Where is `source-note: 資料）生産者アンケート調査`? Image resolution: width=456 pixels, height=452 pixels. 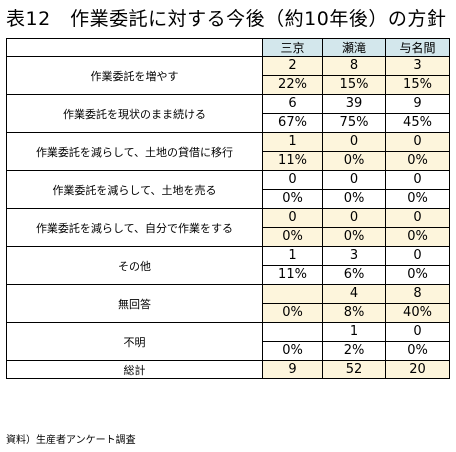 source-note: 資料）生産者アンケート調査 is located at coordinates (71, 440).